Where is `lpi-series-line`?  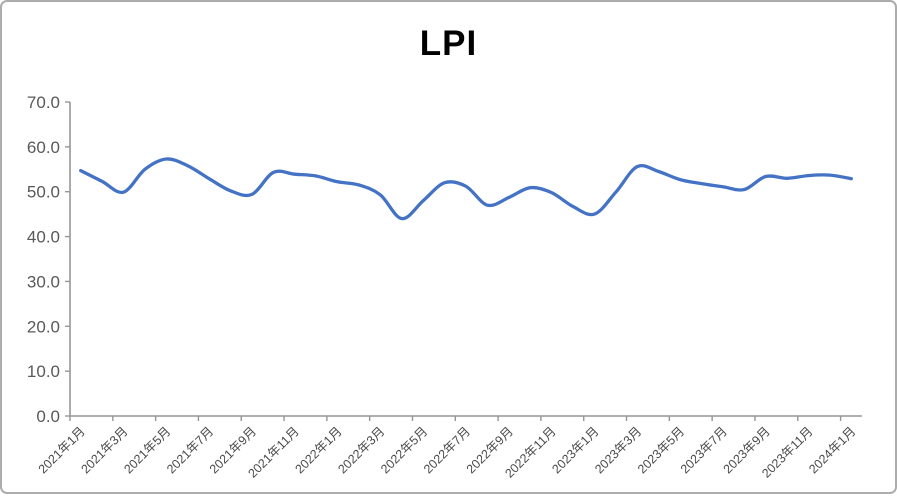
lpi-series-line is located at coordinates (466, 189).